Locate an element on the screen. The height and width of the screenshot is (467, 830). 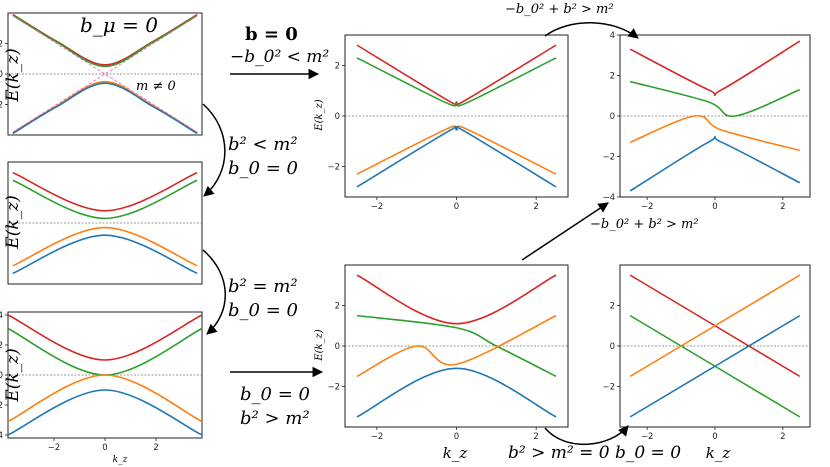
arrow-top-b-label: b = 0 is located at coordinates (271, 34).